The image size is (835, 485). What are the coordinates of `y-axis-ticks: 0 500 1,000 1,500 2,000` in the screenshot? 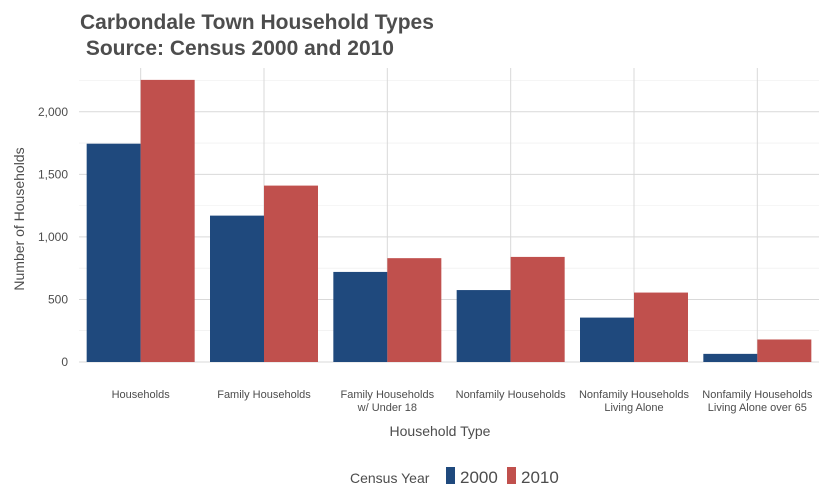 It's located at (53, 237).